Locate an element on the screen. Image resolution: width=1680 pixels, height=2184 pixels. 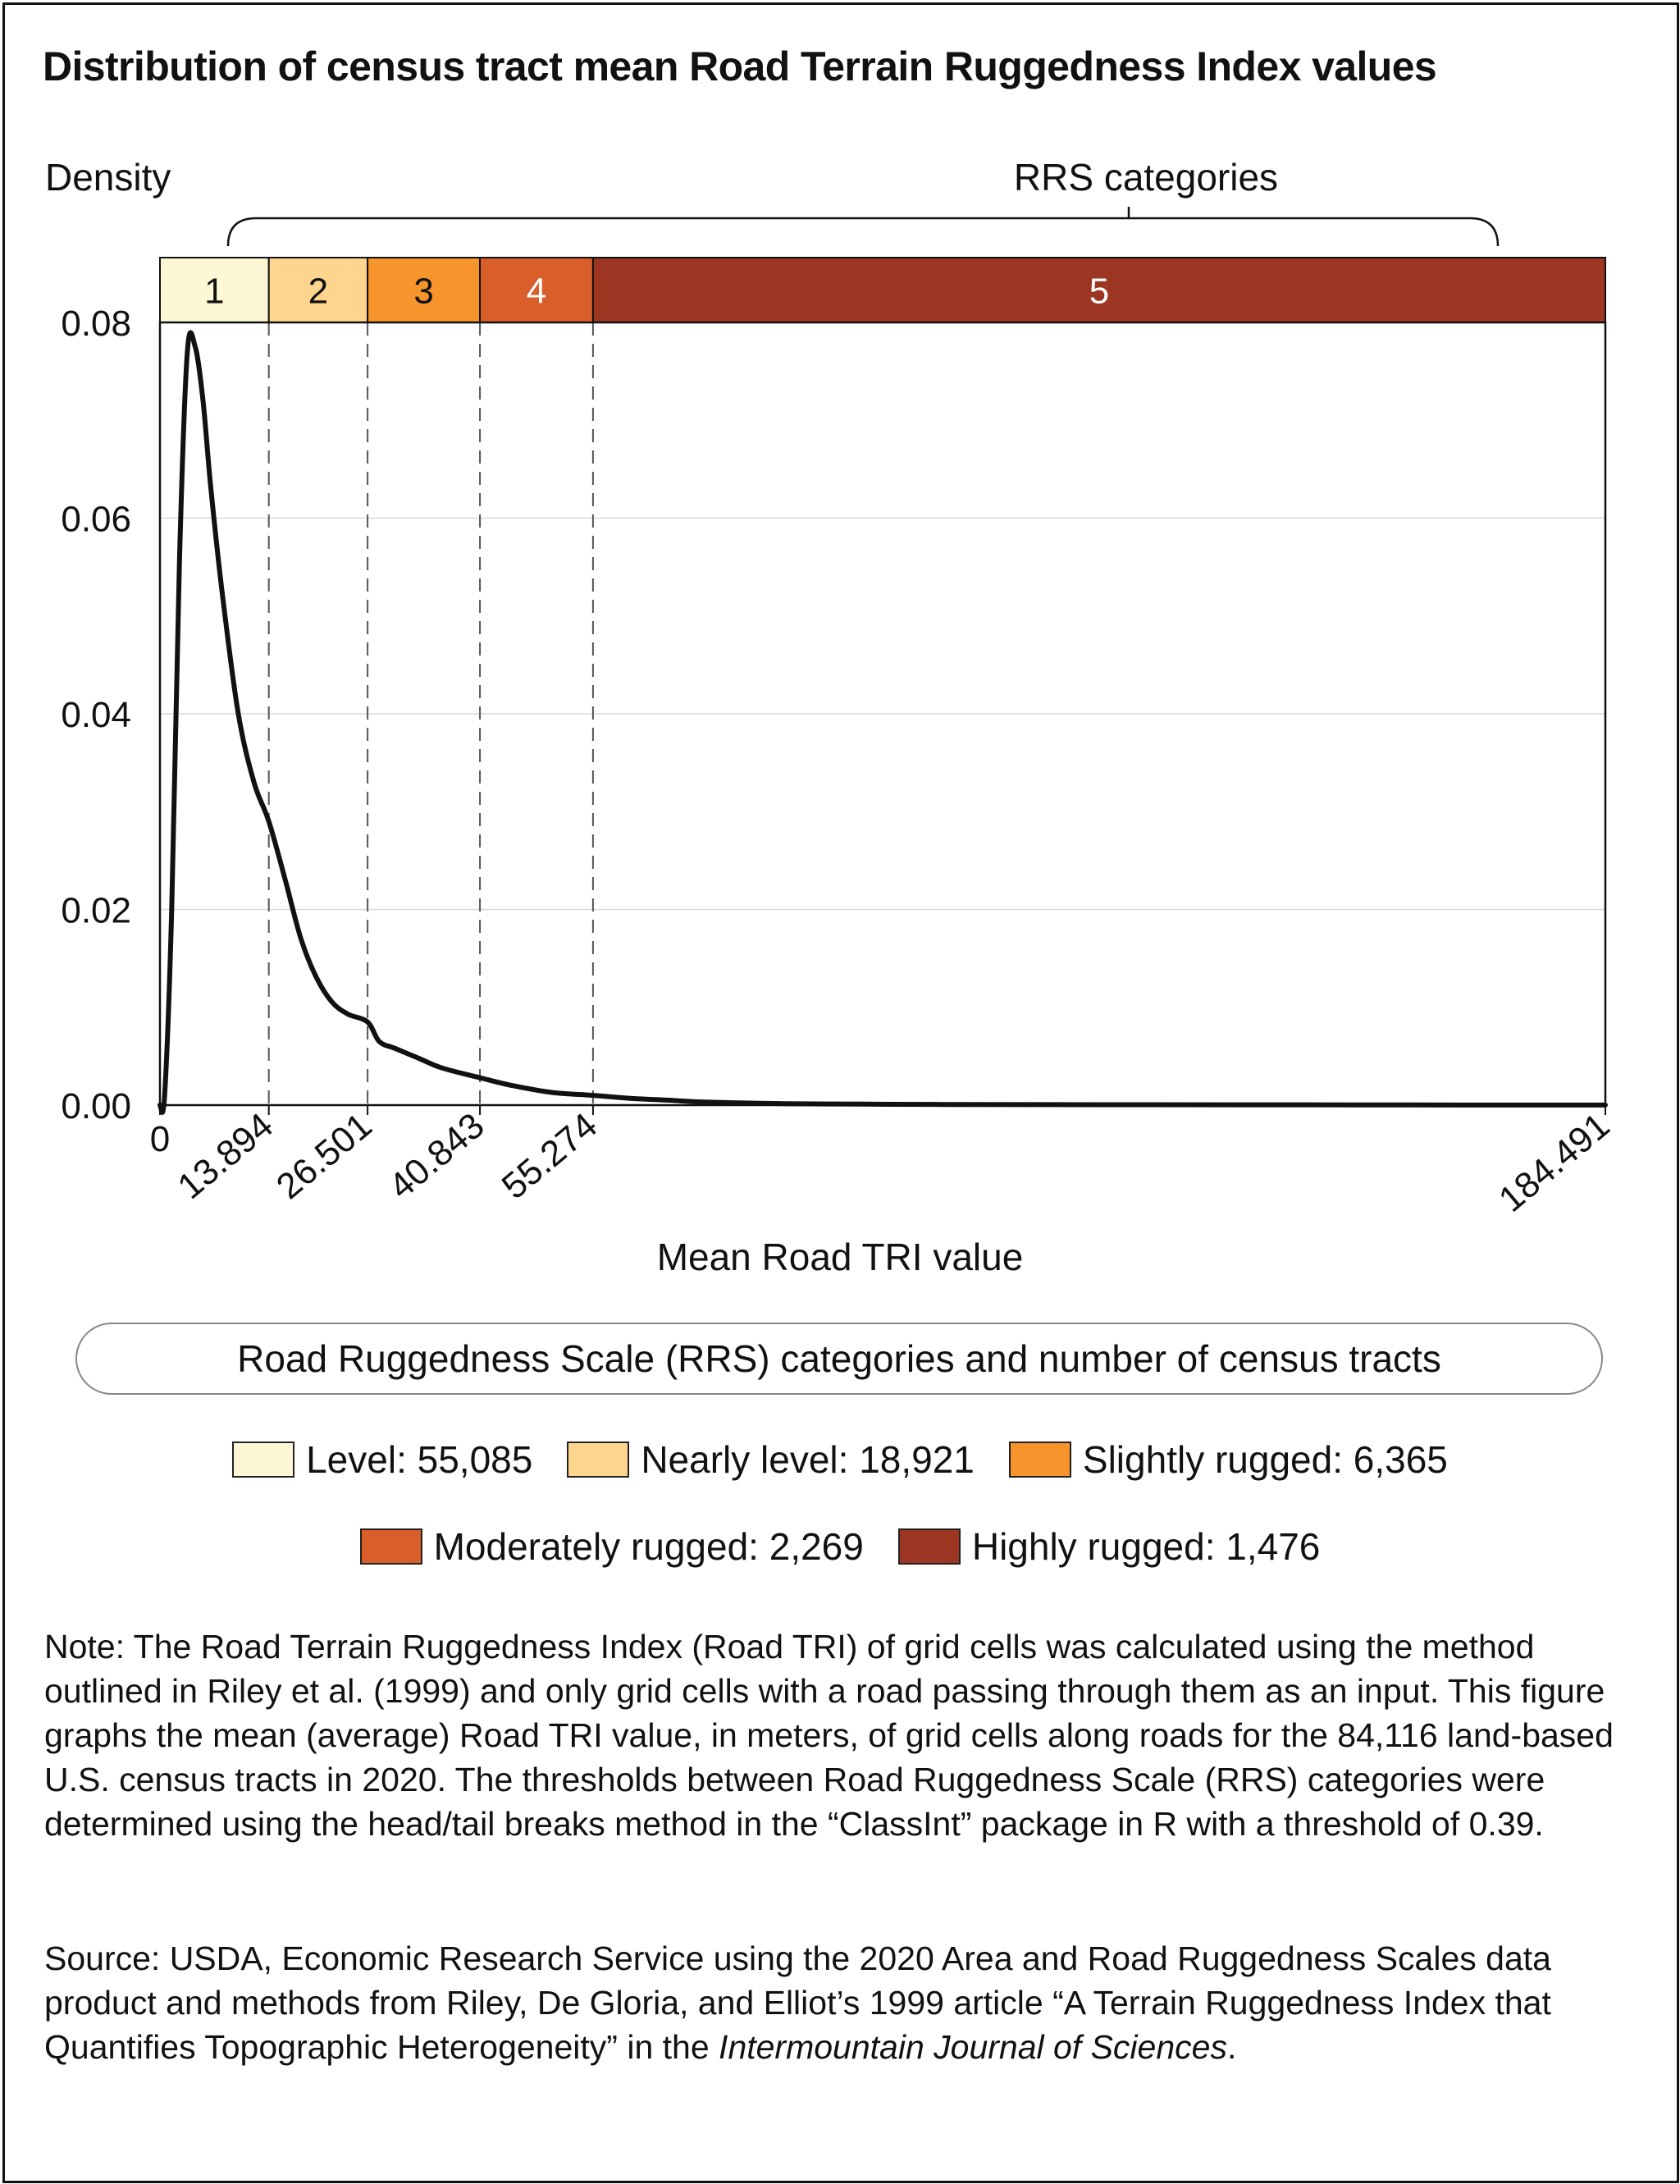
x-axis-label: Mean Road TRI value is located at coordinates (840, 1257).